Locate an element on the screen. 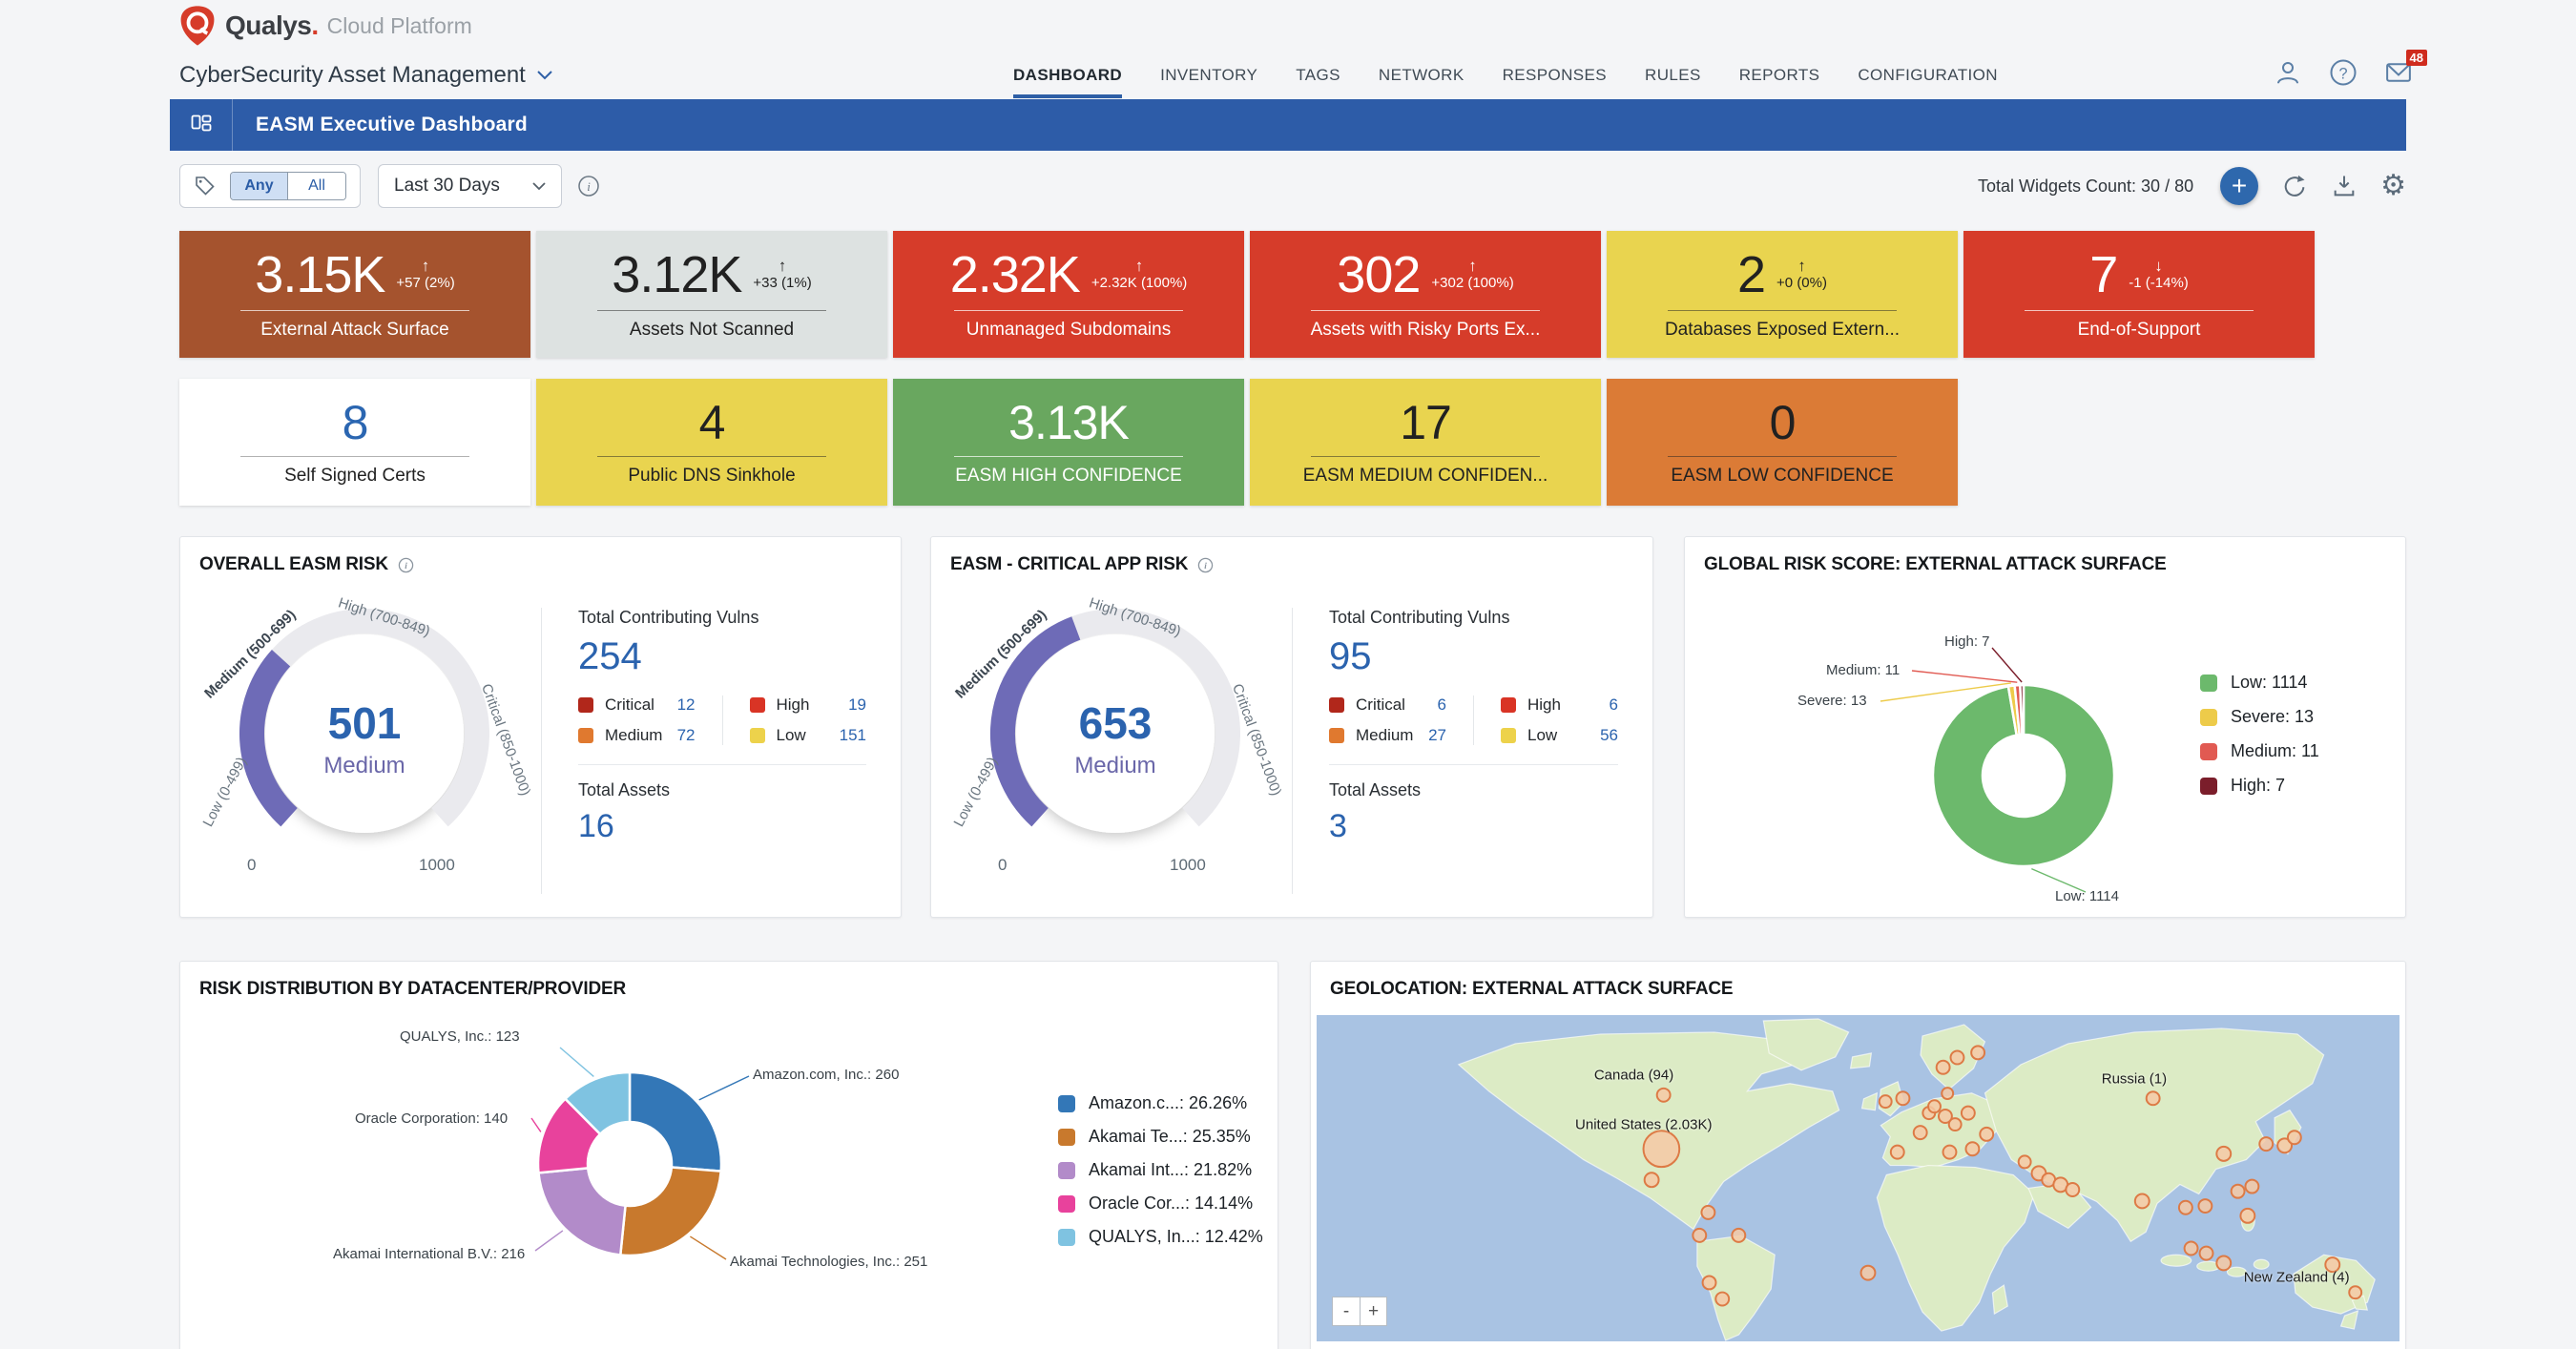  kpi-delta: ↑ +0 (0%) is located at coordinates (1801, 273).